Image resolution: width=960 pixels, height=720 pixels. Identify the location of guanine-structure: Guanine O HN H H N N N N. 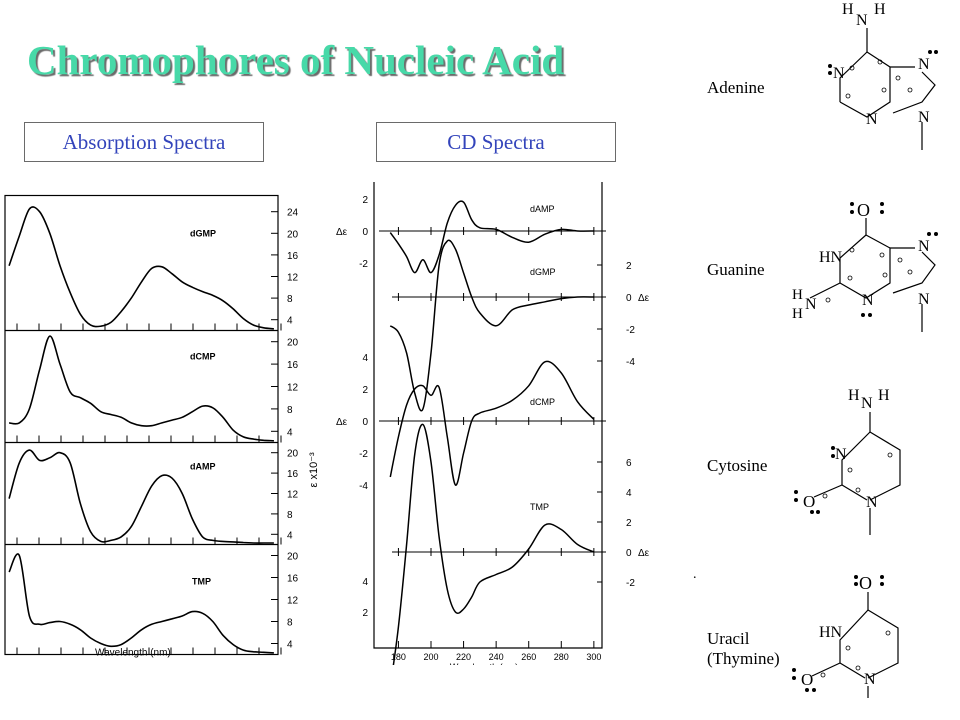
(821, 266).